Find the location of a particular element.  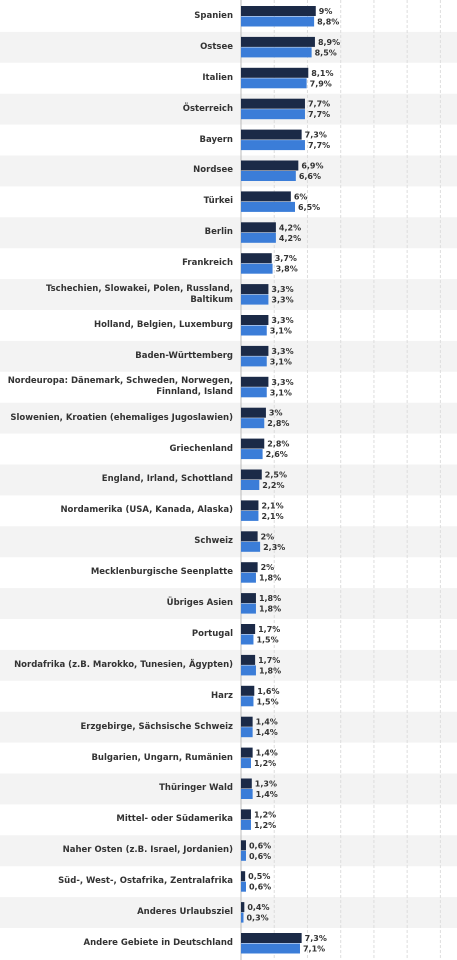

category-label: Mecklenburgische Seenplatte is located at coordinates (161, 572).